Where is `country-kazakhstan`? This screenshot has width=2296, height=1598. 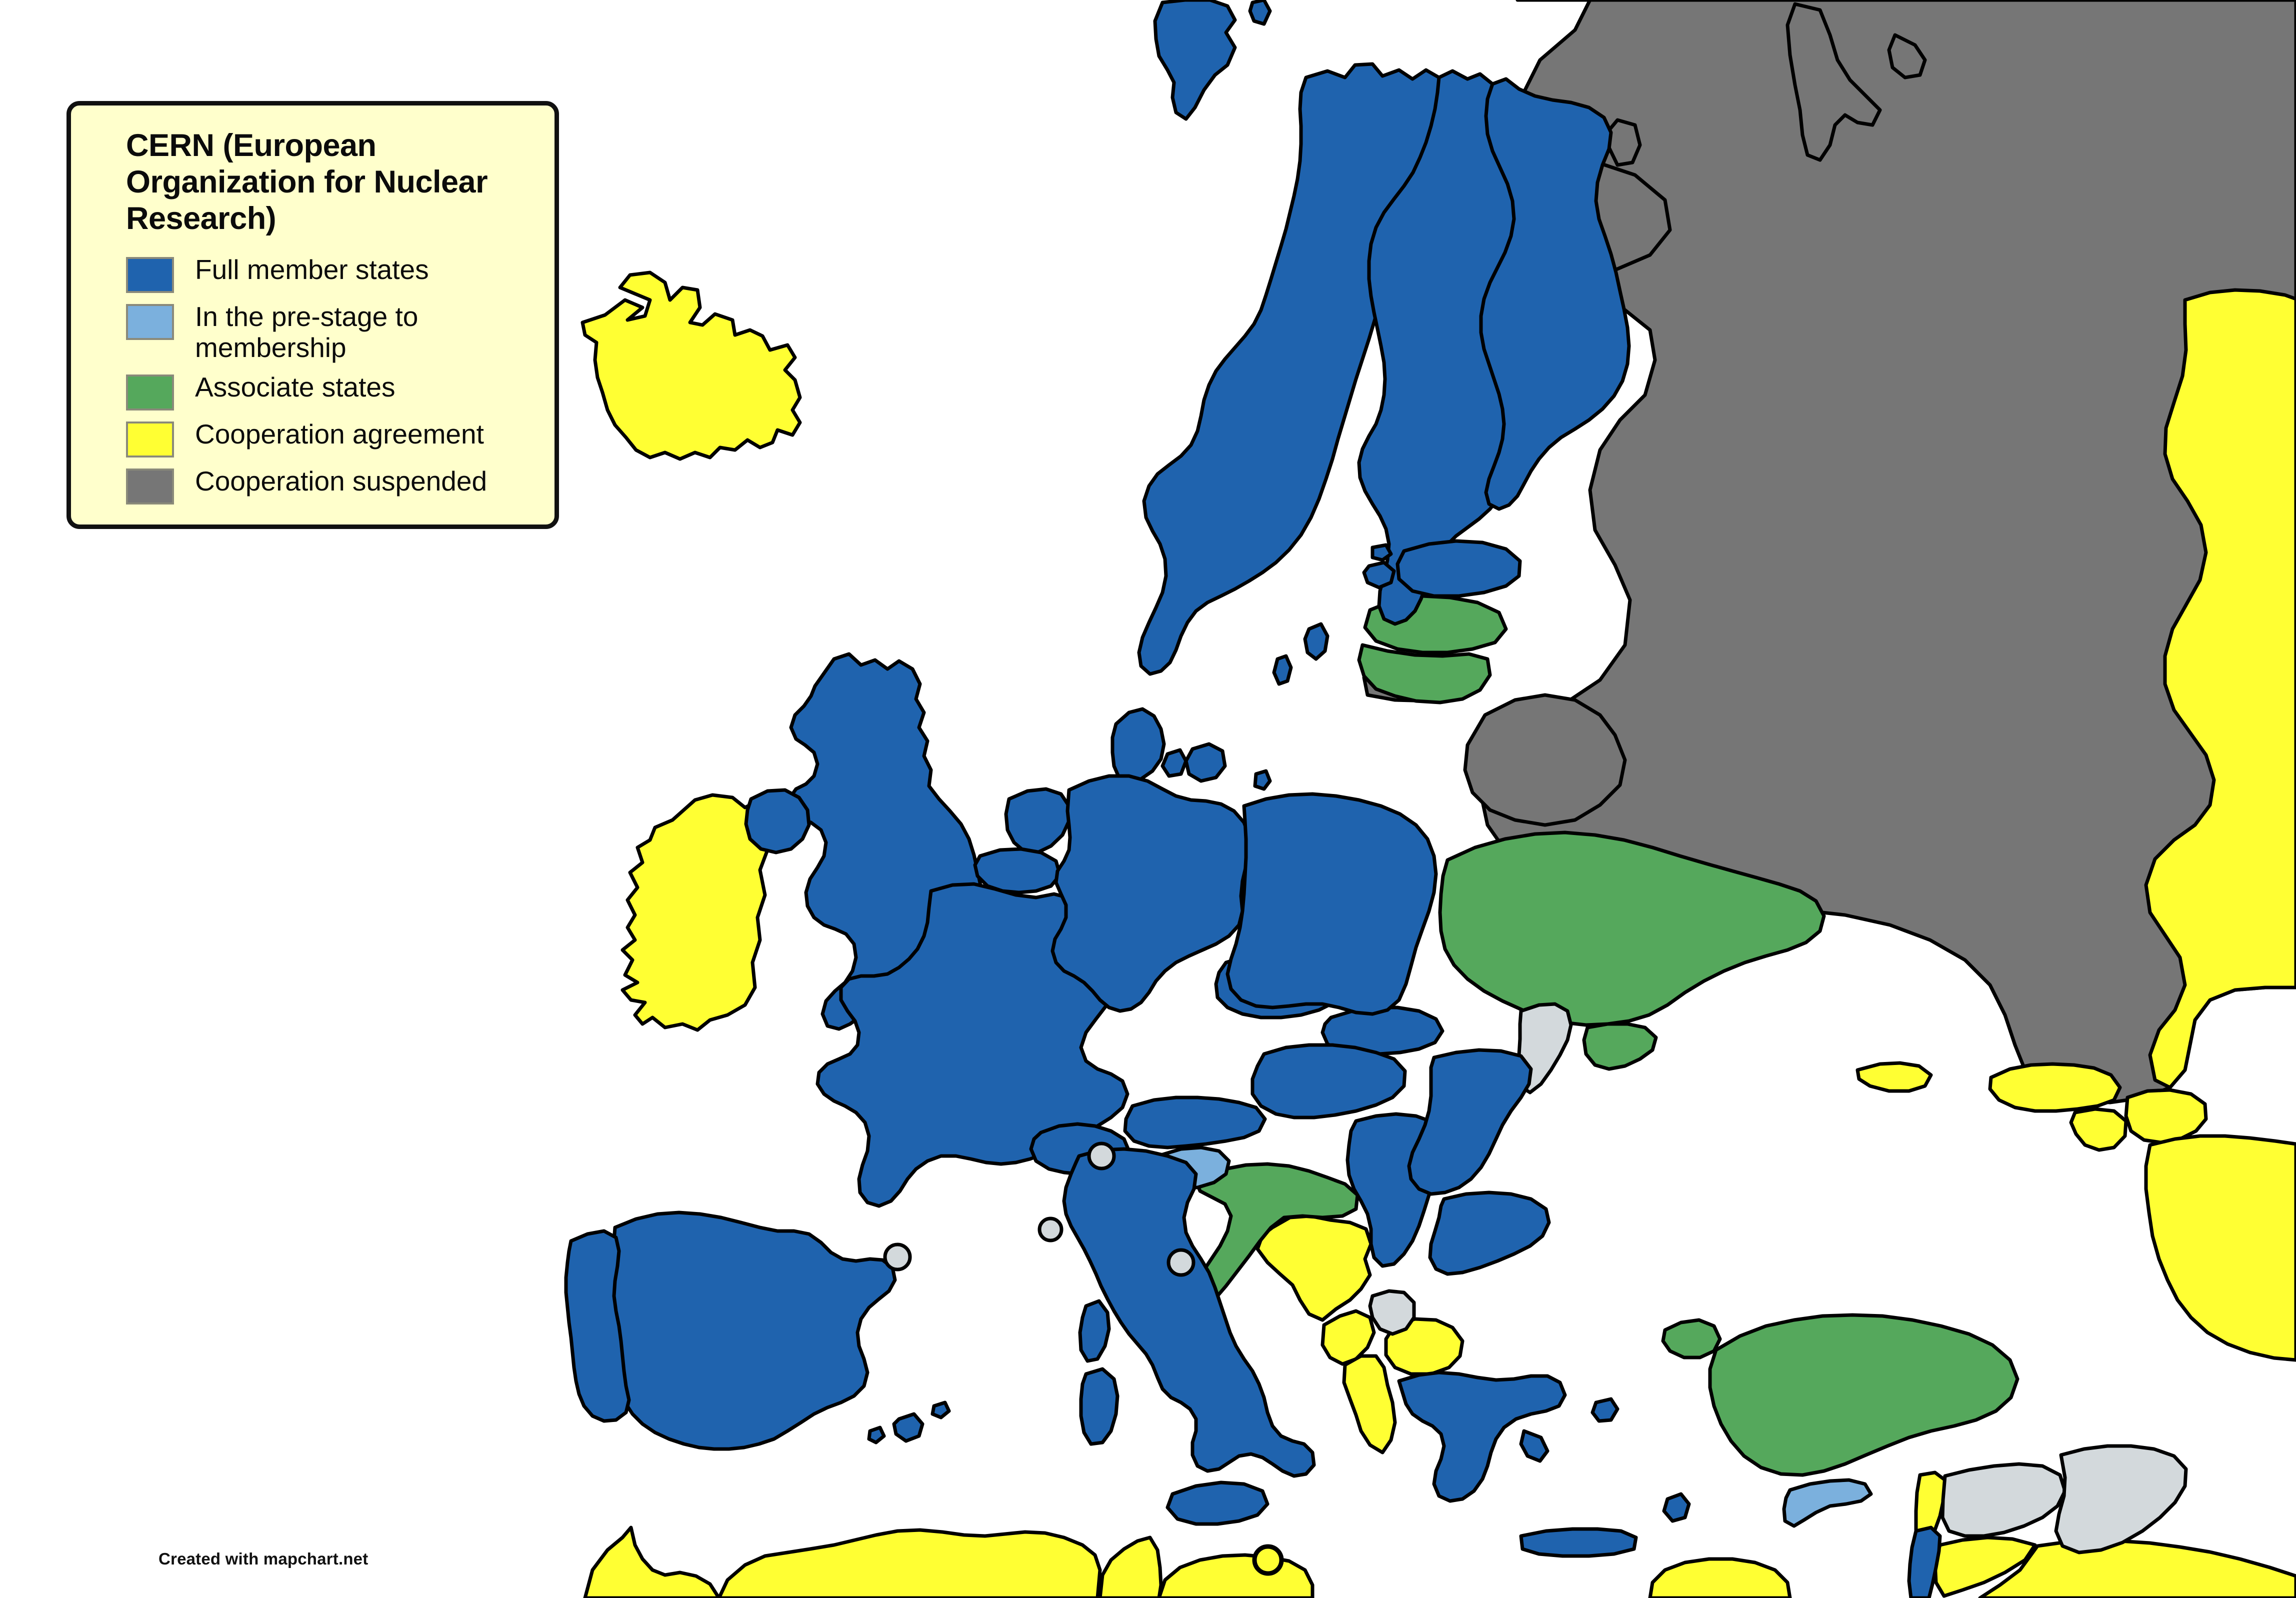 country-kazakhstan is located at coordinates (2220, 689).